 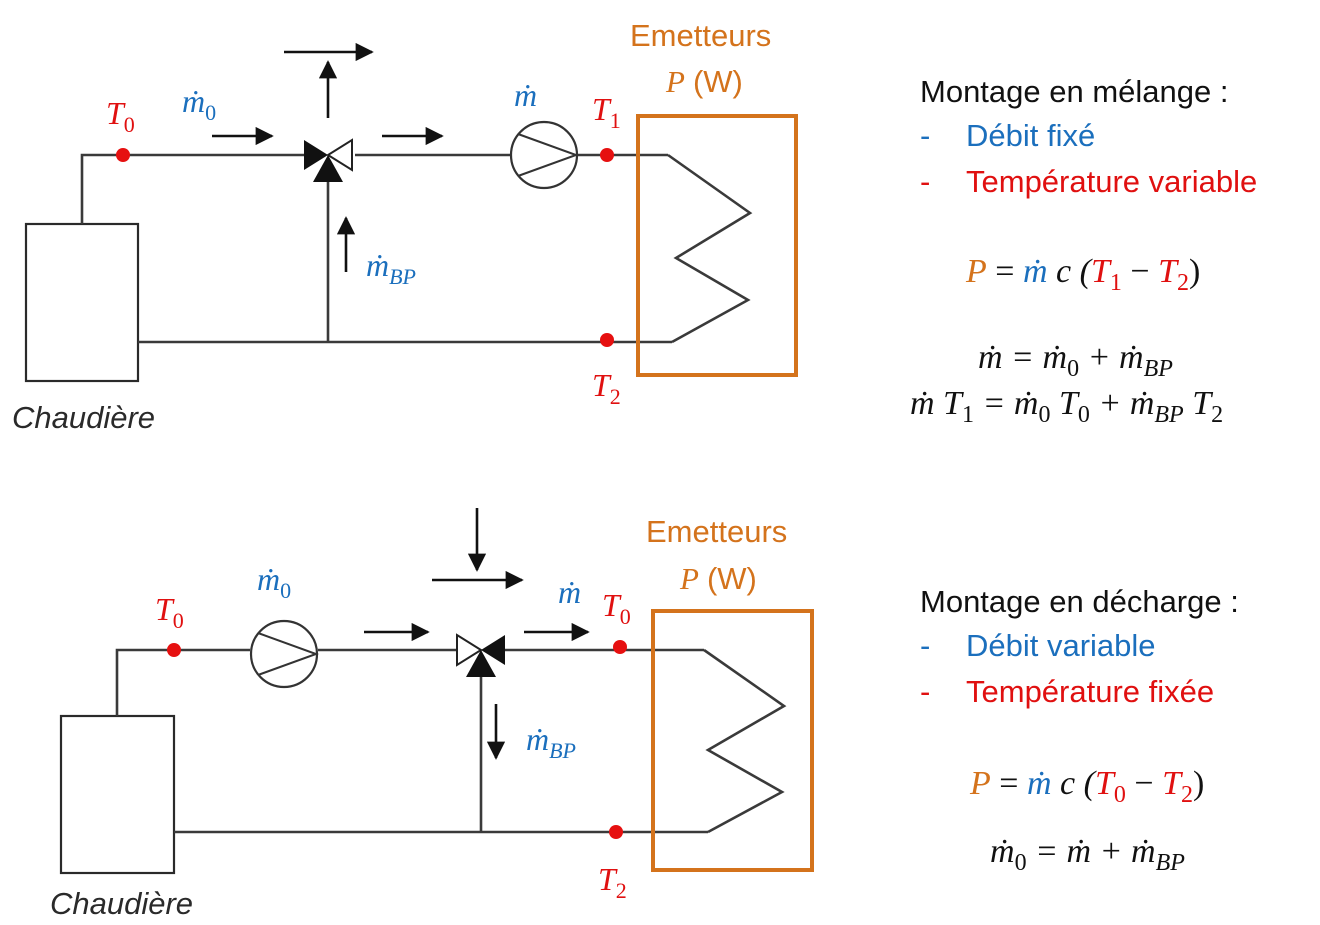 What do you see at coordinates (83, 417) in the screenshot?
I see `boiler-top-label: Chaudière` at bounding box center [83, 417].